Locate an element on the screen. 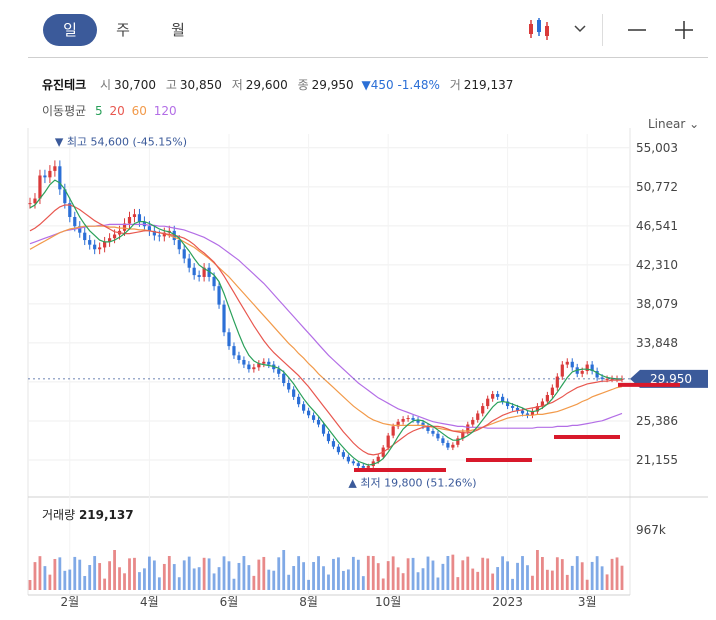 This screenshot has width=716, height=620. last-price-label: 29,950 is located at coordinates (671, 379).